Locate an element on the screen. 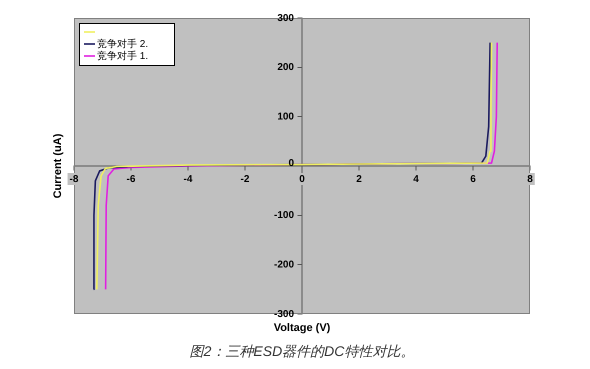 The height and width of the screenshot is (369, 590). x-tick-label: -4 is located at coordinates (188, 179).